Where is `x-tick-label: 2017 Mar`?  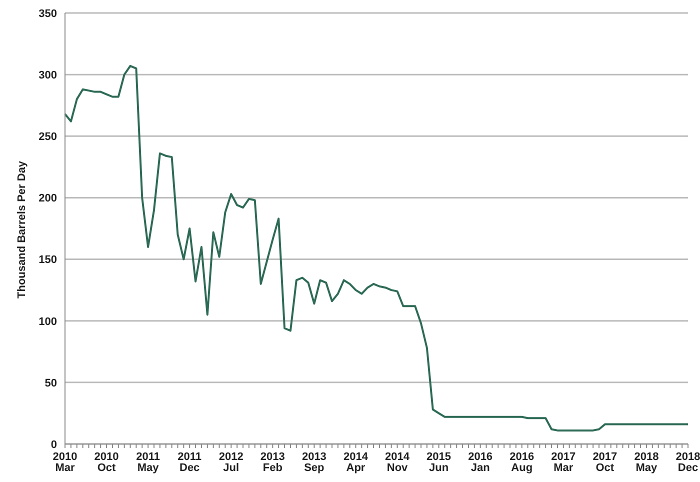
x-tick-label: 2017 Mar is located at coordinates (563, 462).